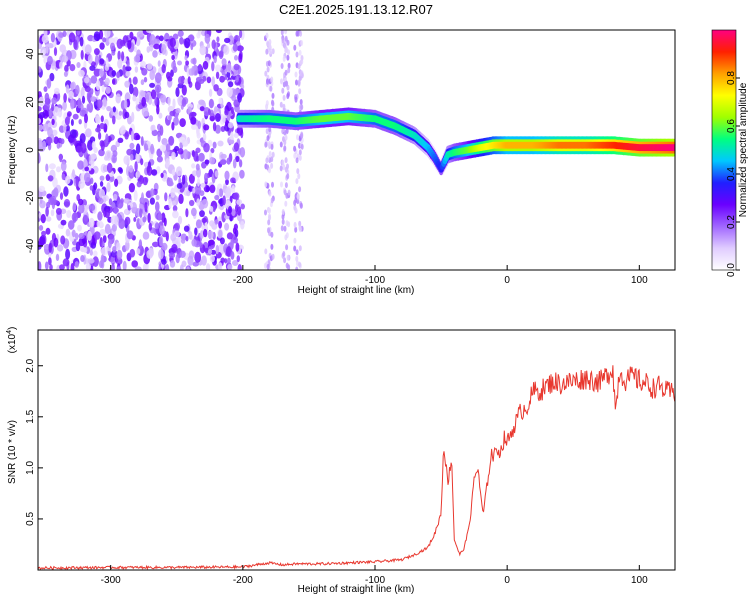  Describe the element at coordinates (673, 148) in the screenshot. I see `heatmap-ridge-cell` at that location.